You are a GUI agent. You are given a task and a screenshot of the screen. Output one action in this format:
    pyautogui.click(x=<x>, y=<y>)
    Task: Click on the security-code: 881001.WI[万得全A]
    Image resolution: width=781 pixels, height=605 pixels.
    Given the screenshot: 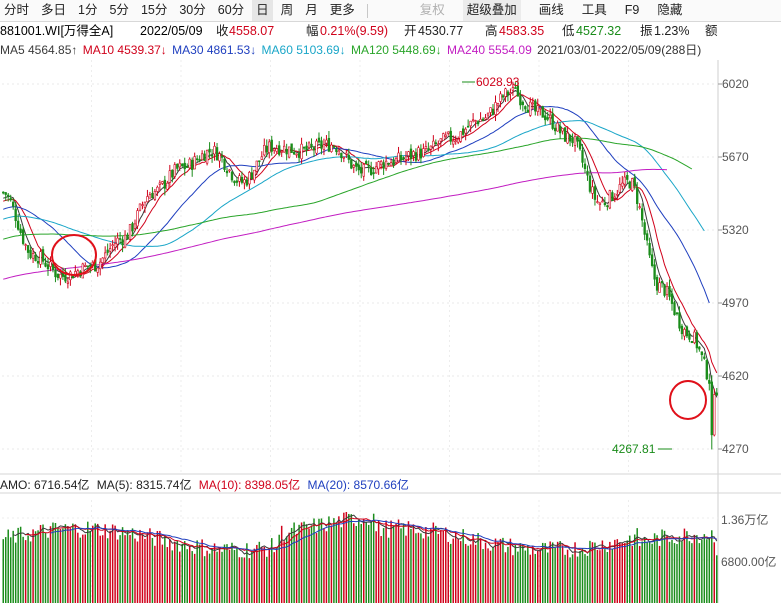 What is the action you would take?
    pyautogui.click(x=57, y=31)
    